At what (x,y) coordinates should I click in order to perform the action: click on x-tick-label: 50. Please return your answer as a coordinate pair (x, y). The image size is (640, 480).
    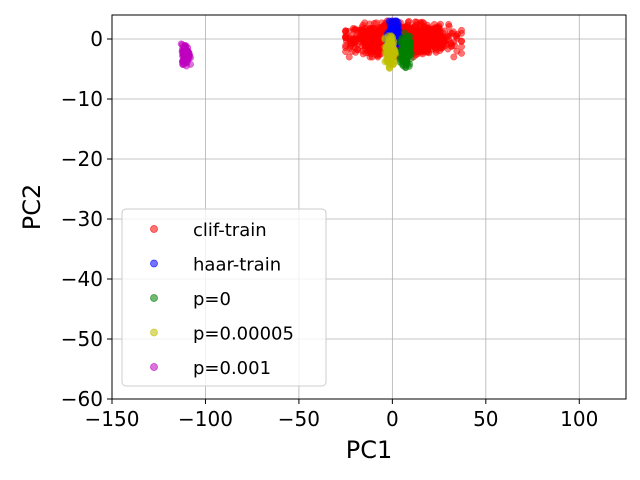
    Looking at the image, I should click on (485, 419).